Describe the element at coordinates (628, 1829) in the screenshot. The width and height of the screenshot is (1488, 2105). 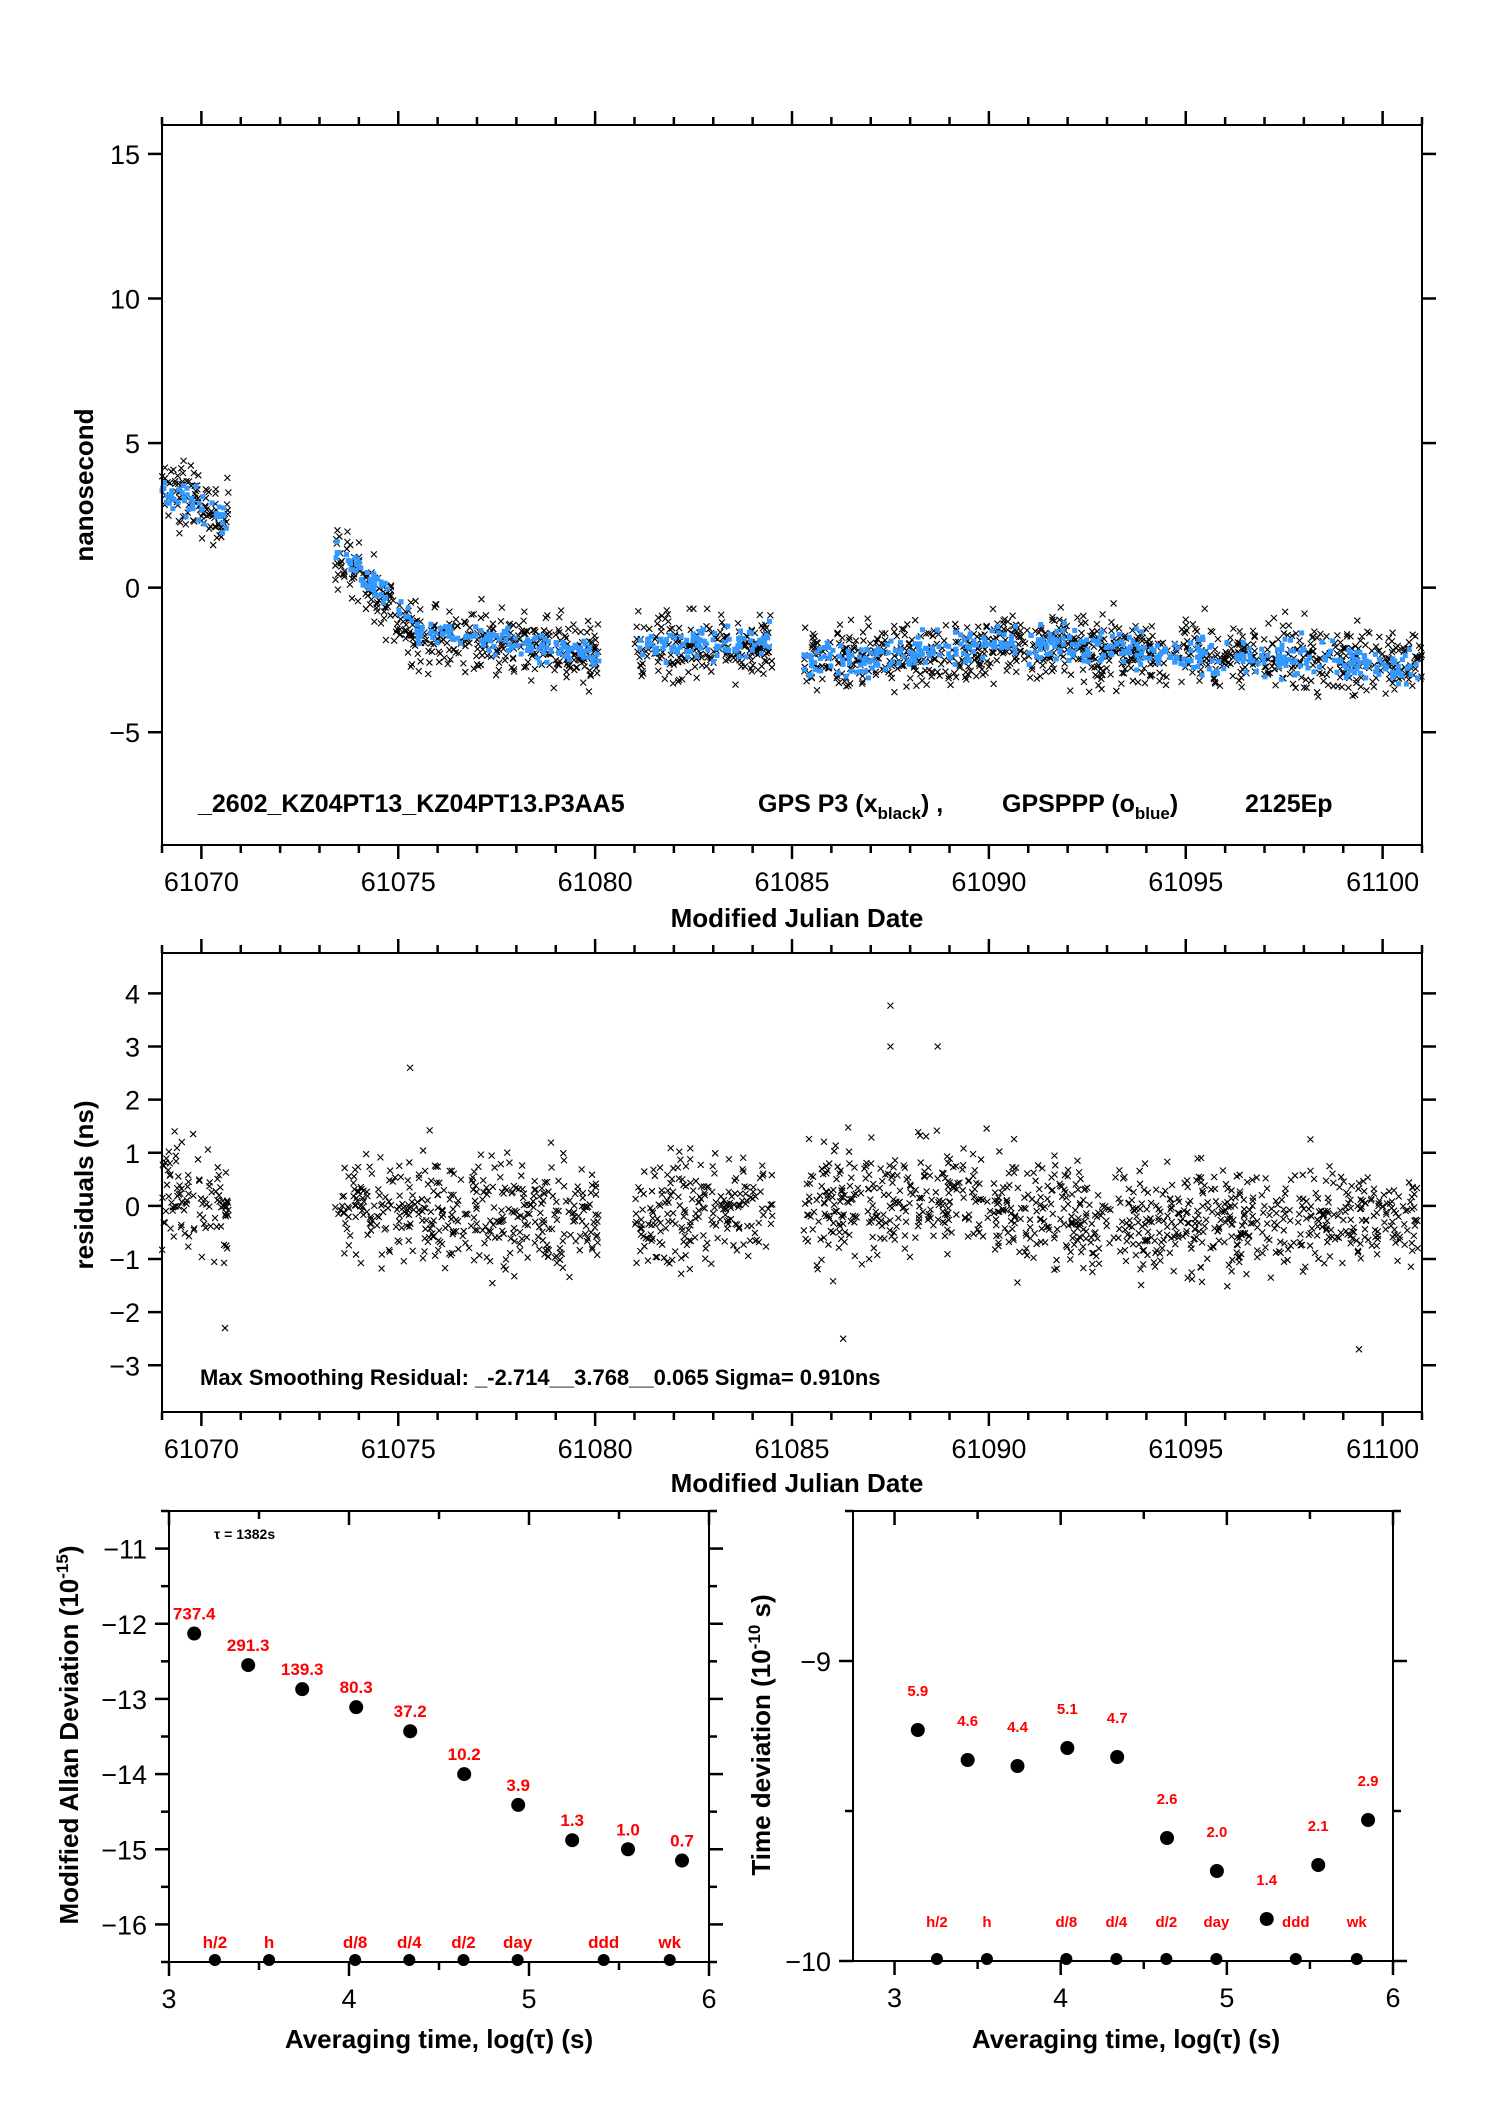
I see `point-value-label: 1.0` at that location.